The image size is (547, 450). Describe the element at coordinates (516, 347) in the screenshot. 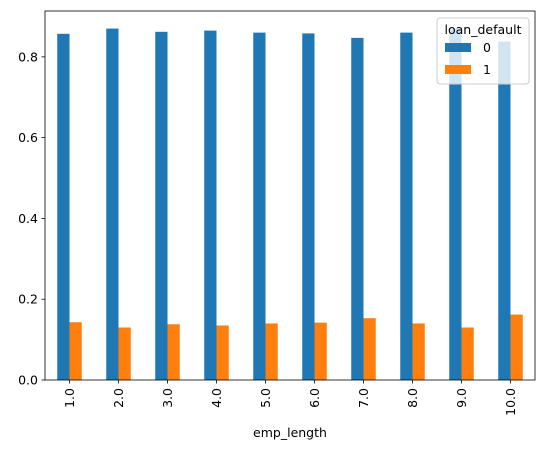

I see `bar-series-1-10.0` at that location.